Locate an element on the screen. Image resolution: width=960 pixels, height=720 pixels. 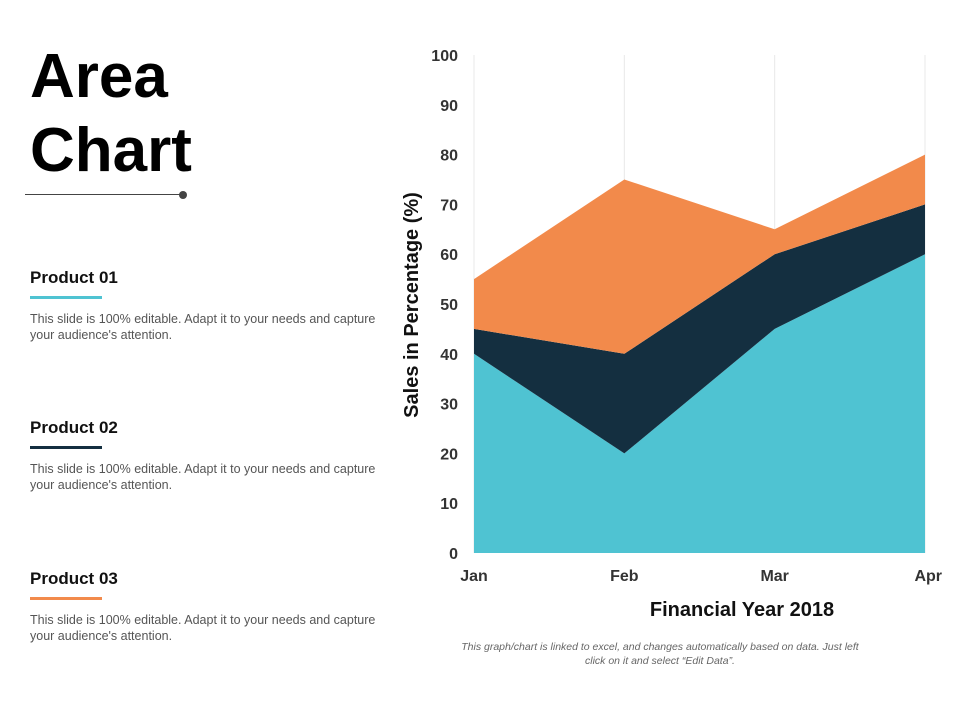
product-03-color-bar is located at coordinates (66, 598).